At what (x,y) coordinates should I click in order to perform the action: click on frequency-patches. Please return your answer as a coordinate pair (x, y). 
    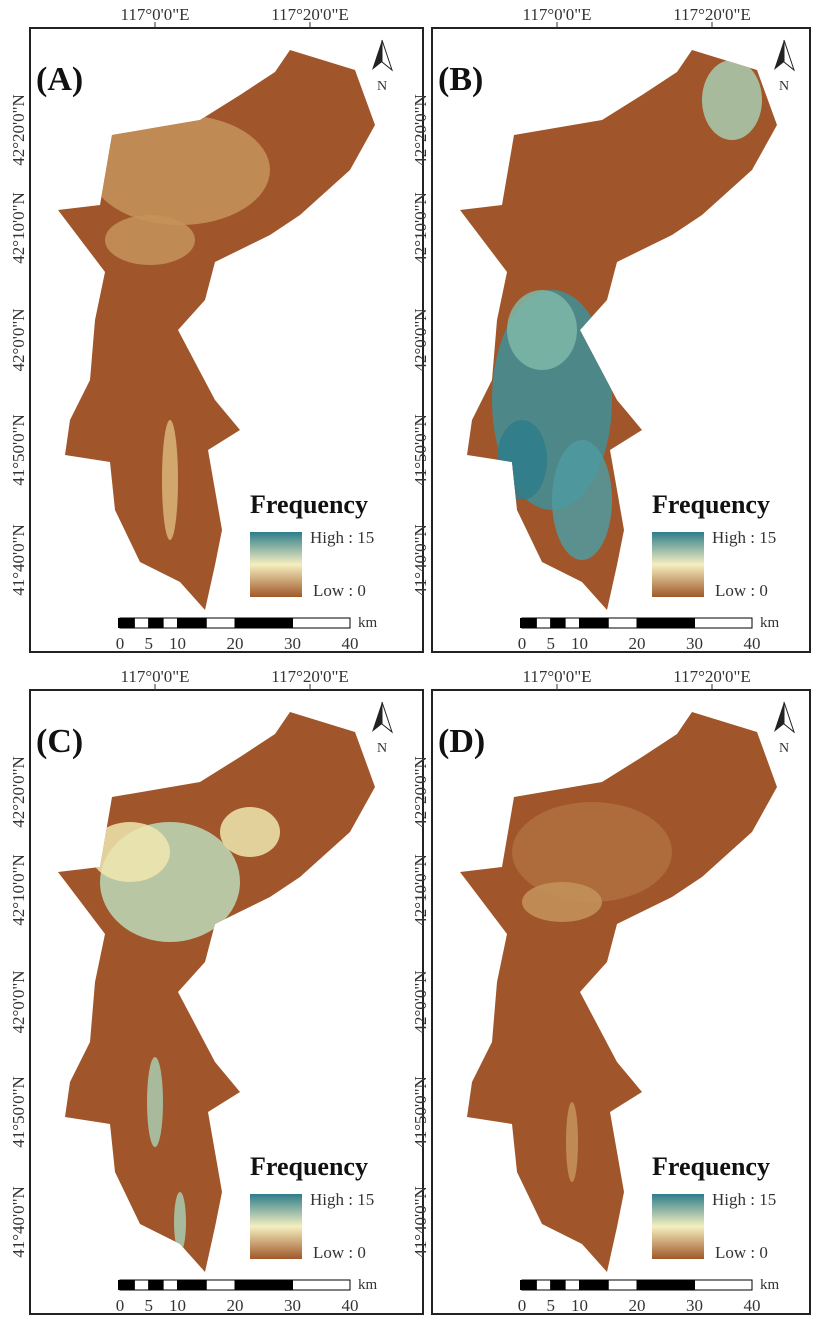
    Looking at the image, I should click on (180, 327).